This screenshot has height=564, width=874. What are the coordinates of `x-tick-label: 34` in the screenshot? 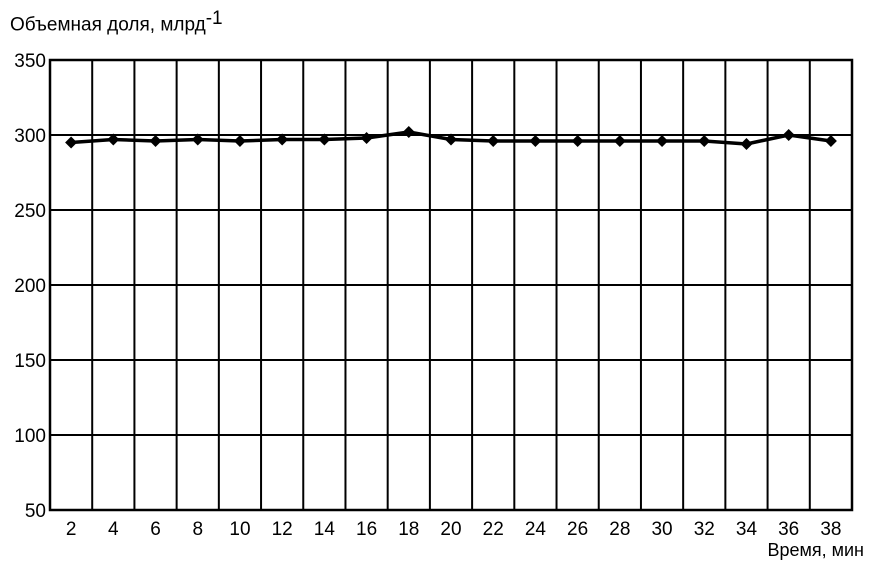 It's located at (747, 529).